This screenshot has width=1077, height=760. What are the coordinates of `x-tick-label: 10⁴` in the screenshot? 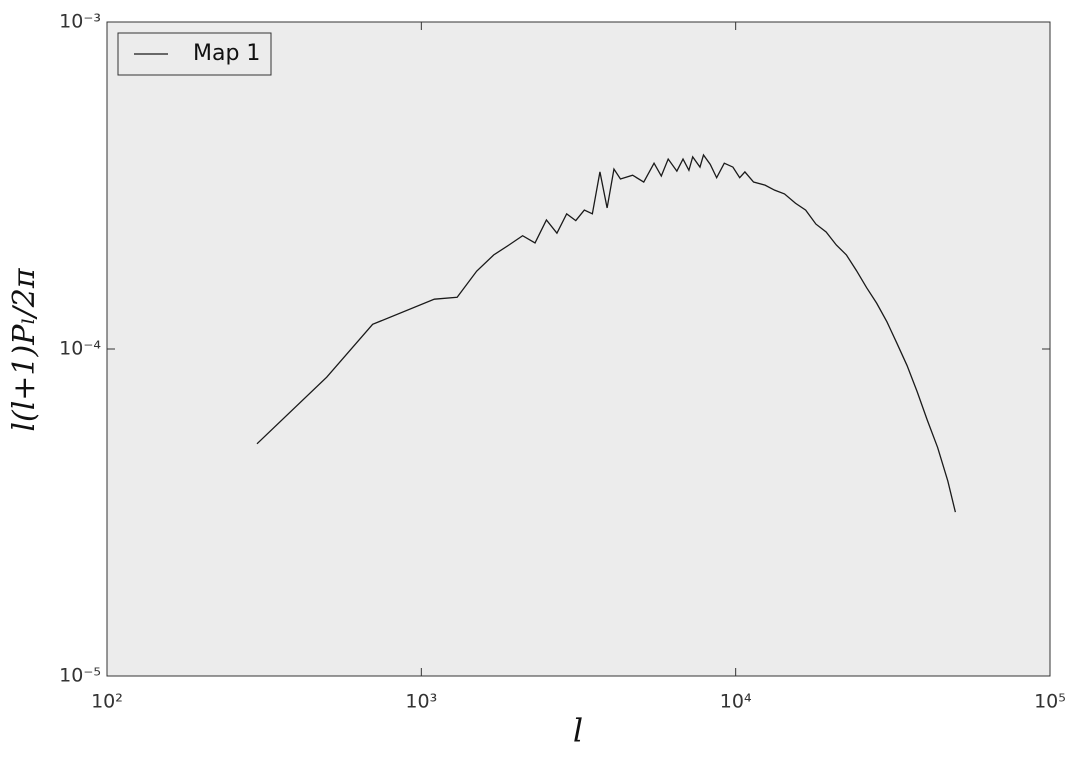 It's located at (736, 702).